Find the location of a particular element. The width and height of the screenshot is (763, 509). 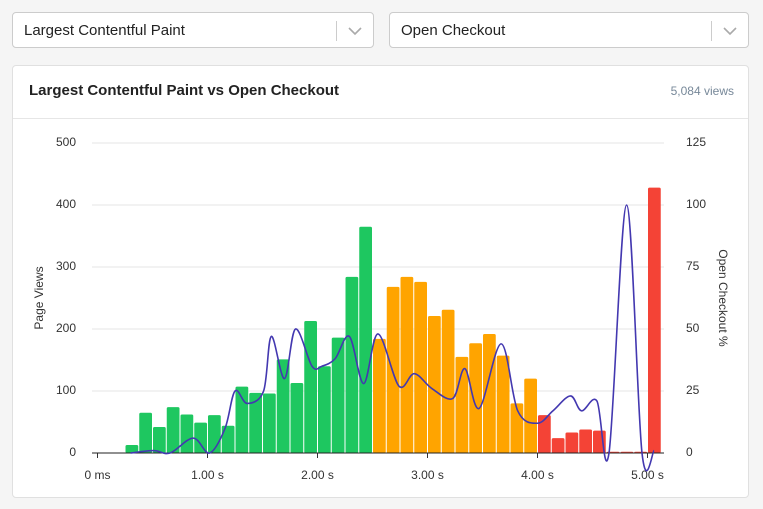

x-tick-label: 1.00 s is located at coordinates (207, 475).